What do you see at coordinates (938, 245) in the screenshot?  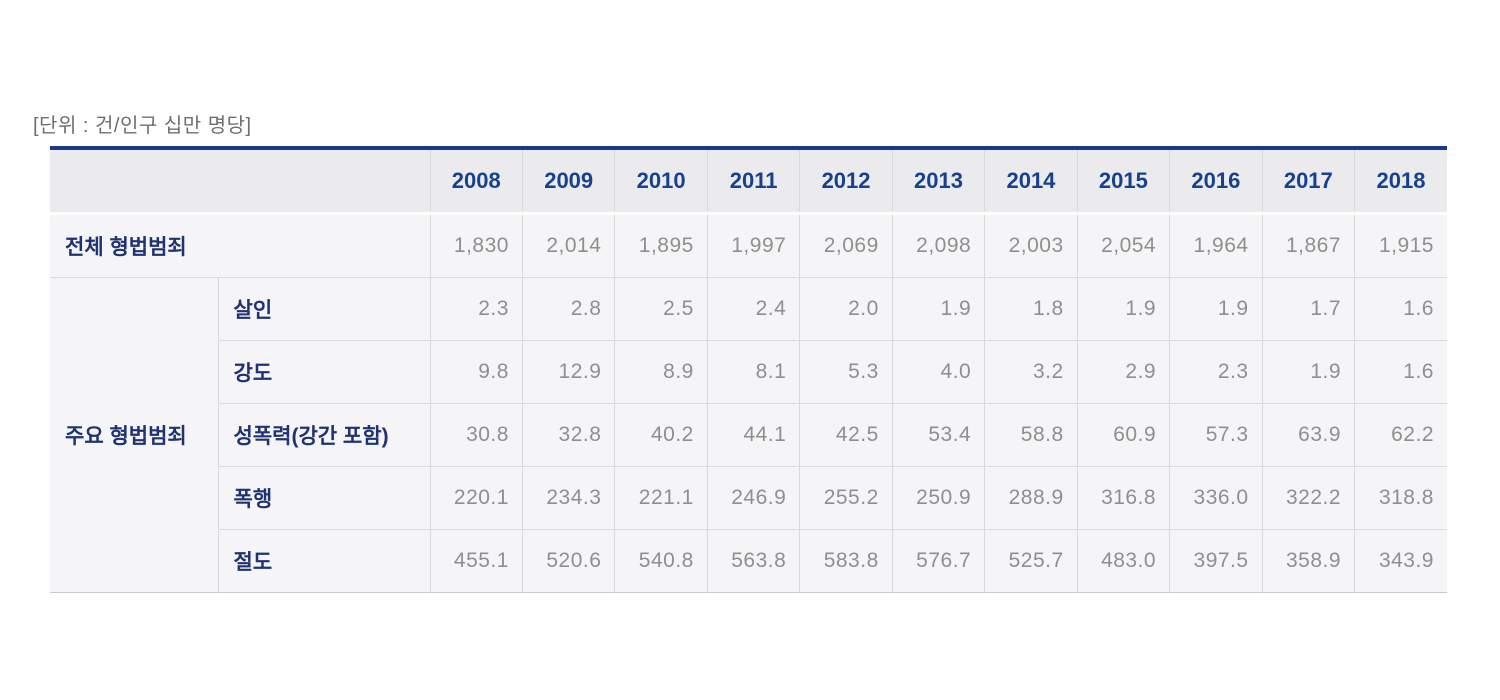 I see `table-cell: 2,098` at bounding box center [938, 245].